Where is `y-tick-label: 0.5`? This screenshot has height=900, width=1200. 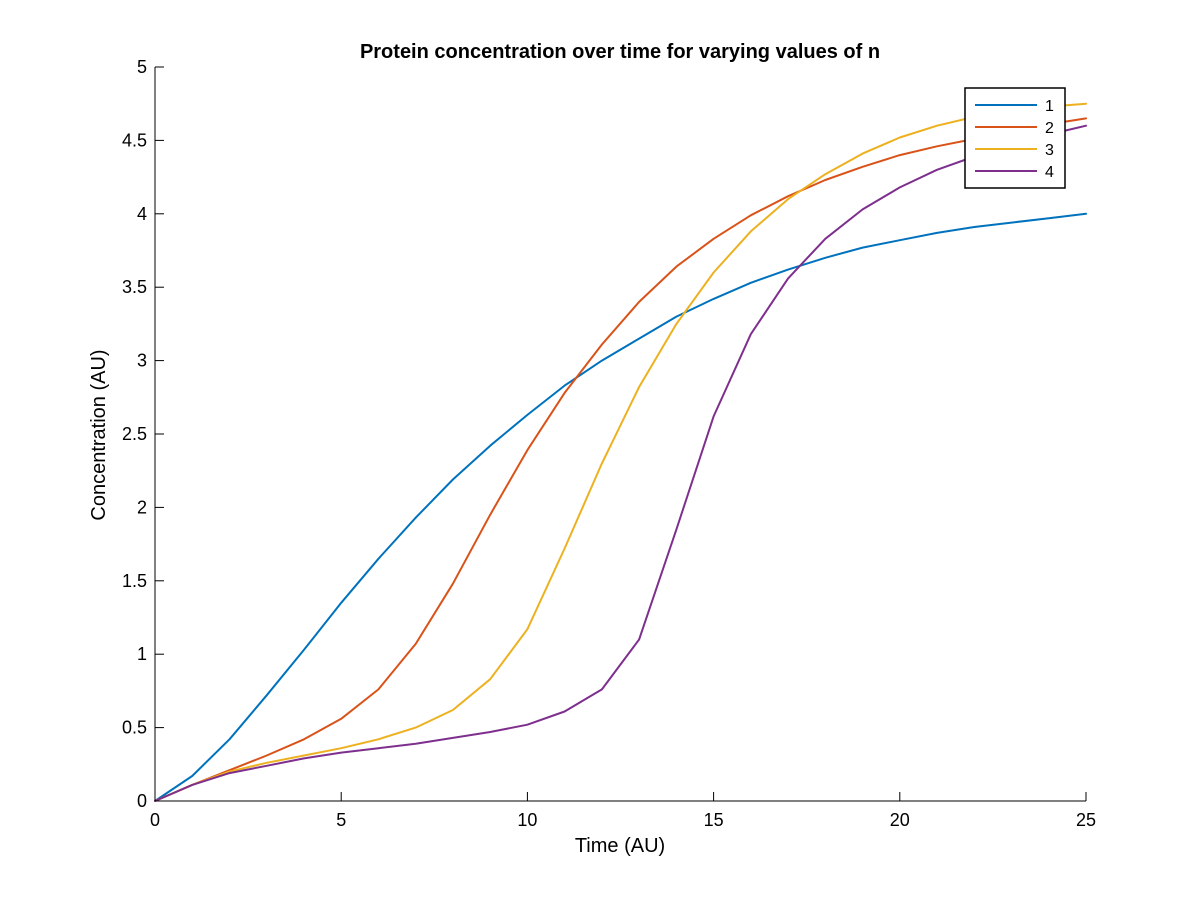
y-tick-label: 0.5 is located at coordinates (134, 728).